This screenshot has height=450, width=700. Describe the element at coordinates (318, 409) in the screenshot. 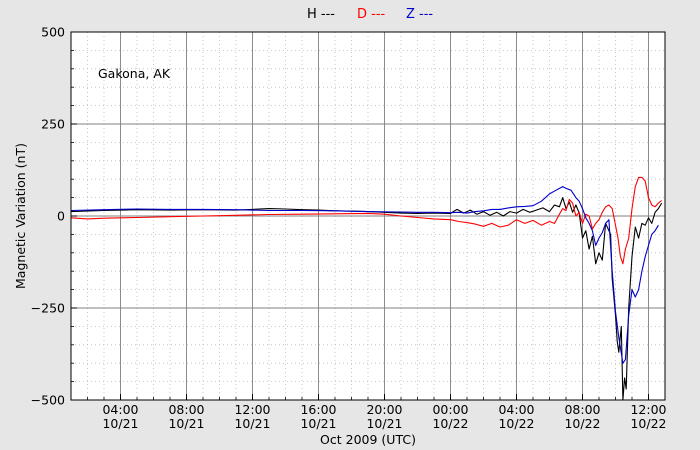

I see `x-tick-label-time: 16:00` at that location.